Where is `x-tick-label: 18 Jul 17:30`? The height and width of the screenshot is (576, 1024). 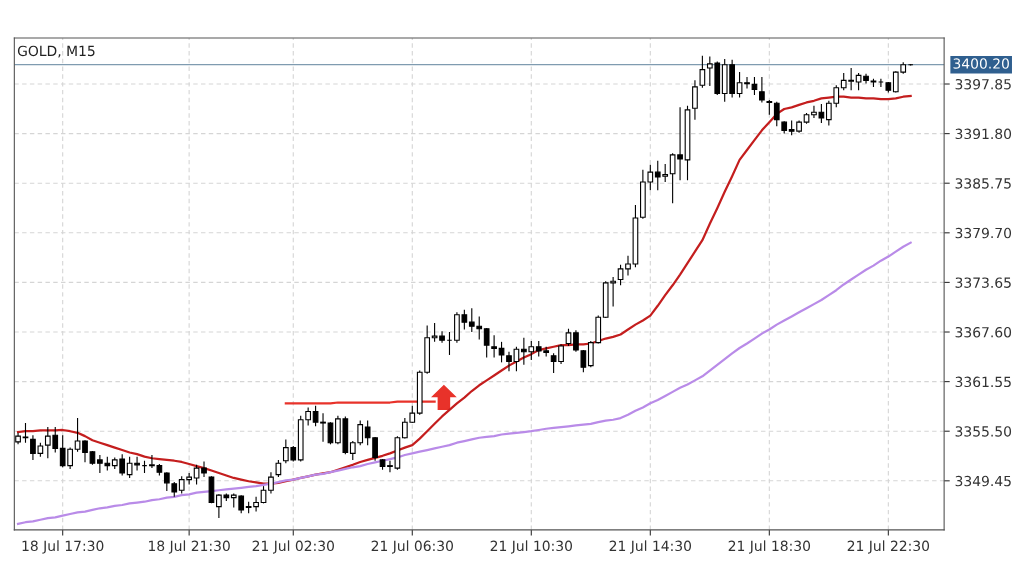 x-tick-label: 18 Jul 17:30 is located at coordinates (63, 547).